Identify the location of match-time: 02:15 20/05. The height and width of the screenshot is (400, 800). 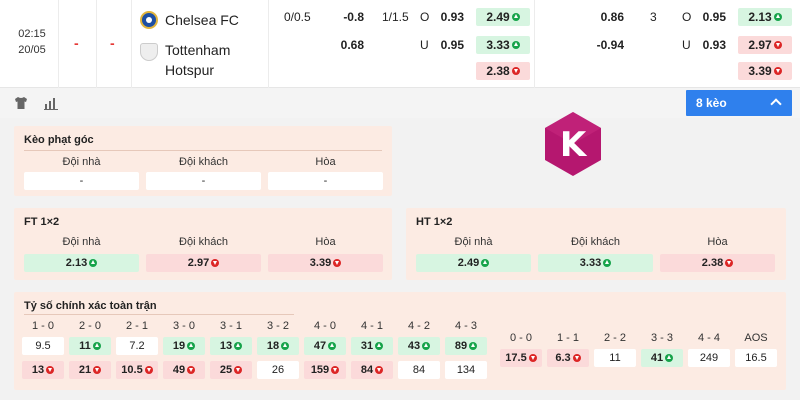
(32, 42).